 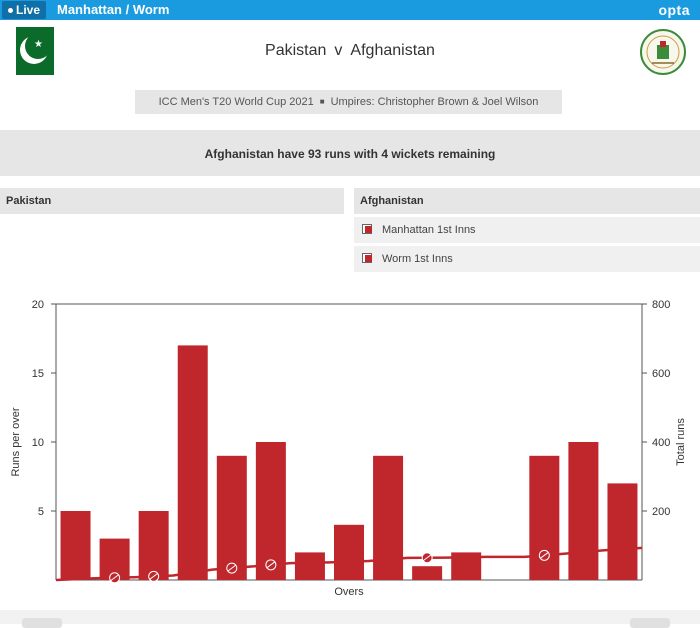 I want to click on next-over-control, so click(x=650, y=623).